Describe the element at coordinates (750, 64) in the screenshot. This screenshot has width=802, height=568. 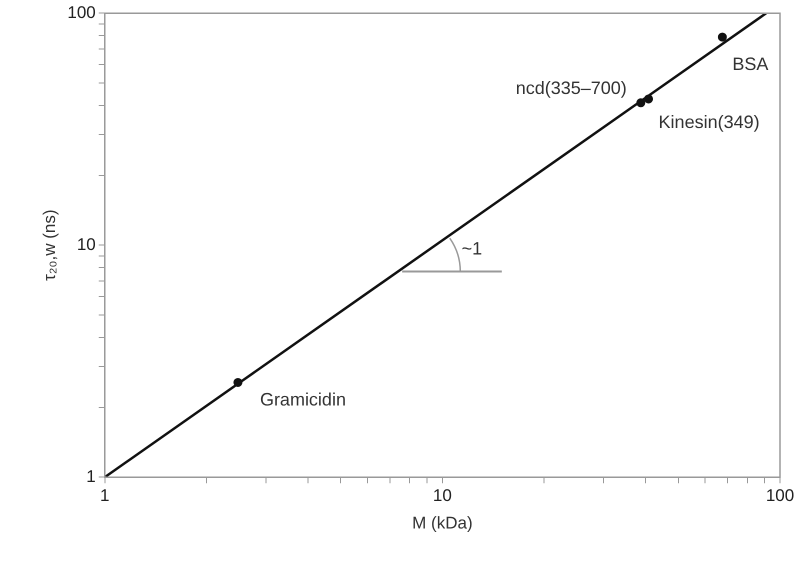
I see `annotation: BSA` at that location.